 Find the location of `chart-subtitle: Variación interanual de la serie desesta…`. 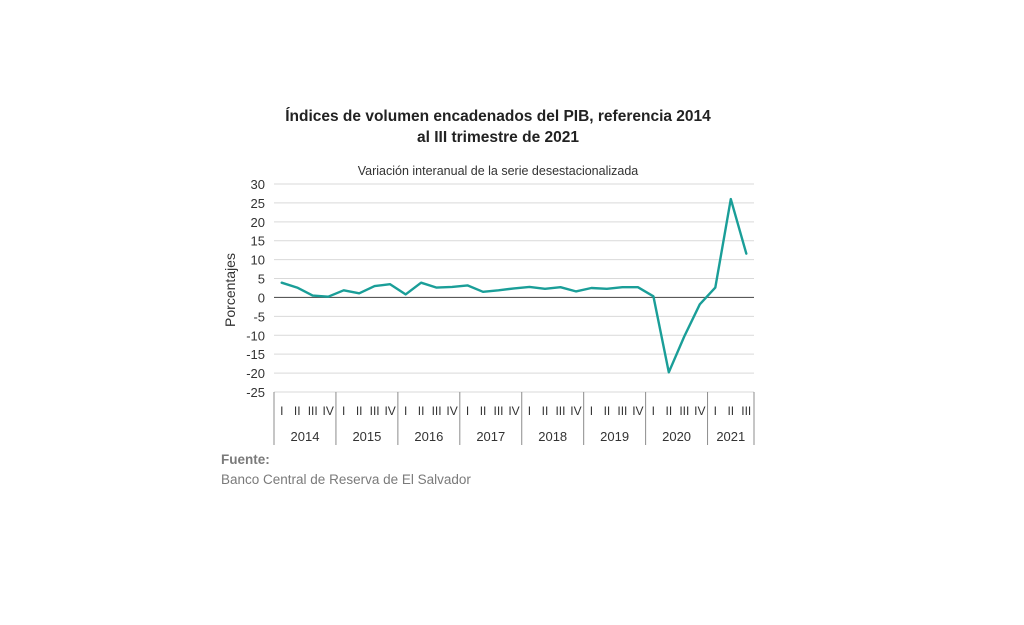

chart-subtitle: Variación interanual de la serie desesta… is located at coordinates (498, 171).